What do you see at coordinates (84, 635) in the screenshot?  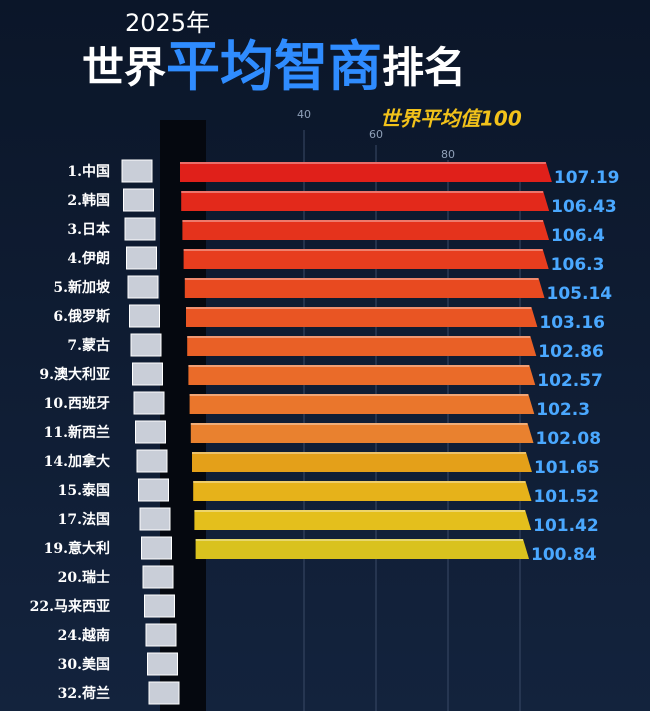 I see `category-label: 24.越南` at bounding box center [84, 635].